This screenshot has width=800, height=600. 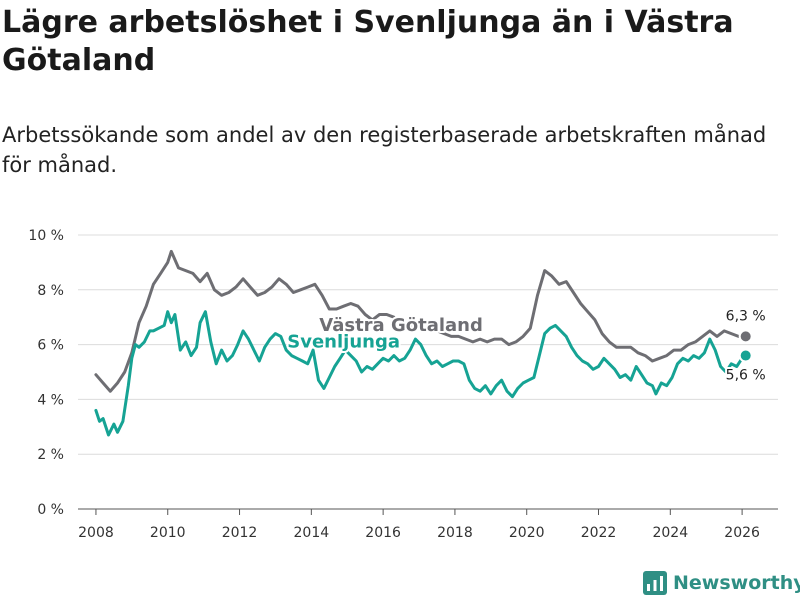 I want to click on x-tick-label: 2018, so click(x=455, y=533).